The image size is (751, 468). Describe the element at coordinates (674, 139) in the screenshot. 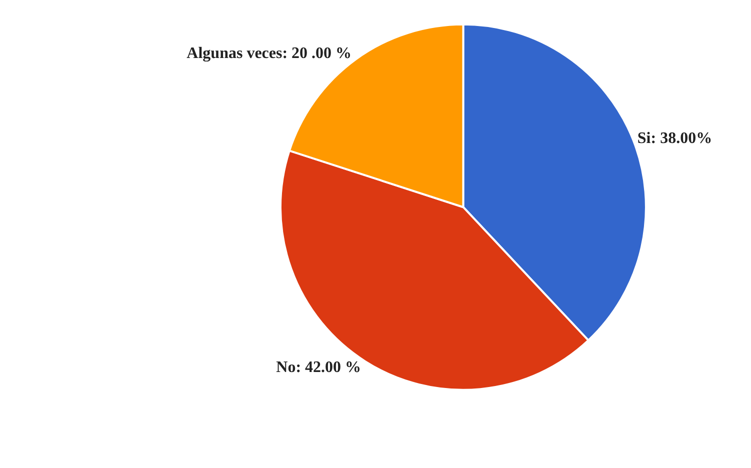

I see `slice-label: Si: 38.00%` at that location.